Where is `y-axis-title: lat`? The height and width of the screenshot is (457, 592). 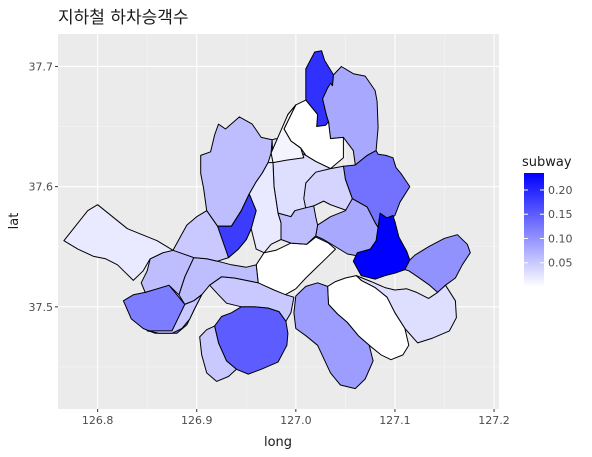
y-axis-title: lat is located at coordinates (14, 221).